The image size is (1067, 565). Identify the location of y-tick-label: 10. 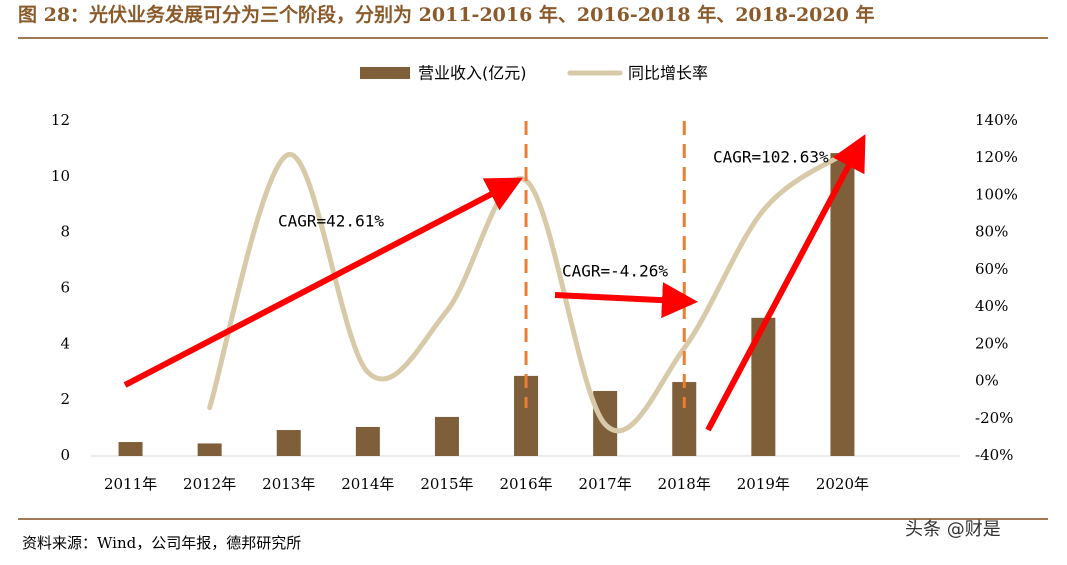
(60, 176).